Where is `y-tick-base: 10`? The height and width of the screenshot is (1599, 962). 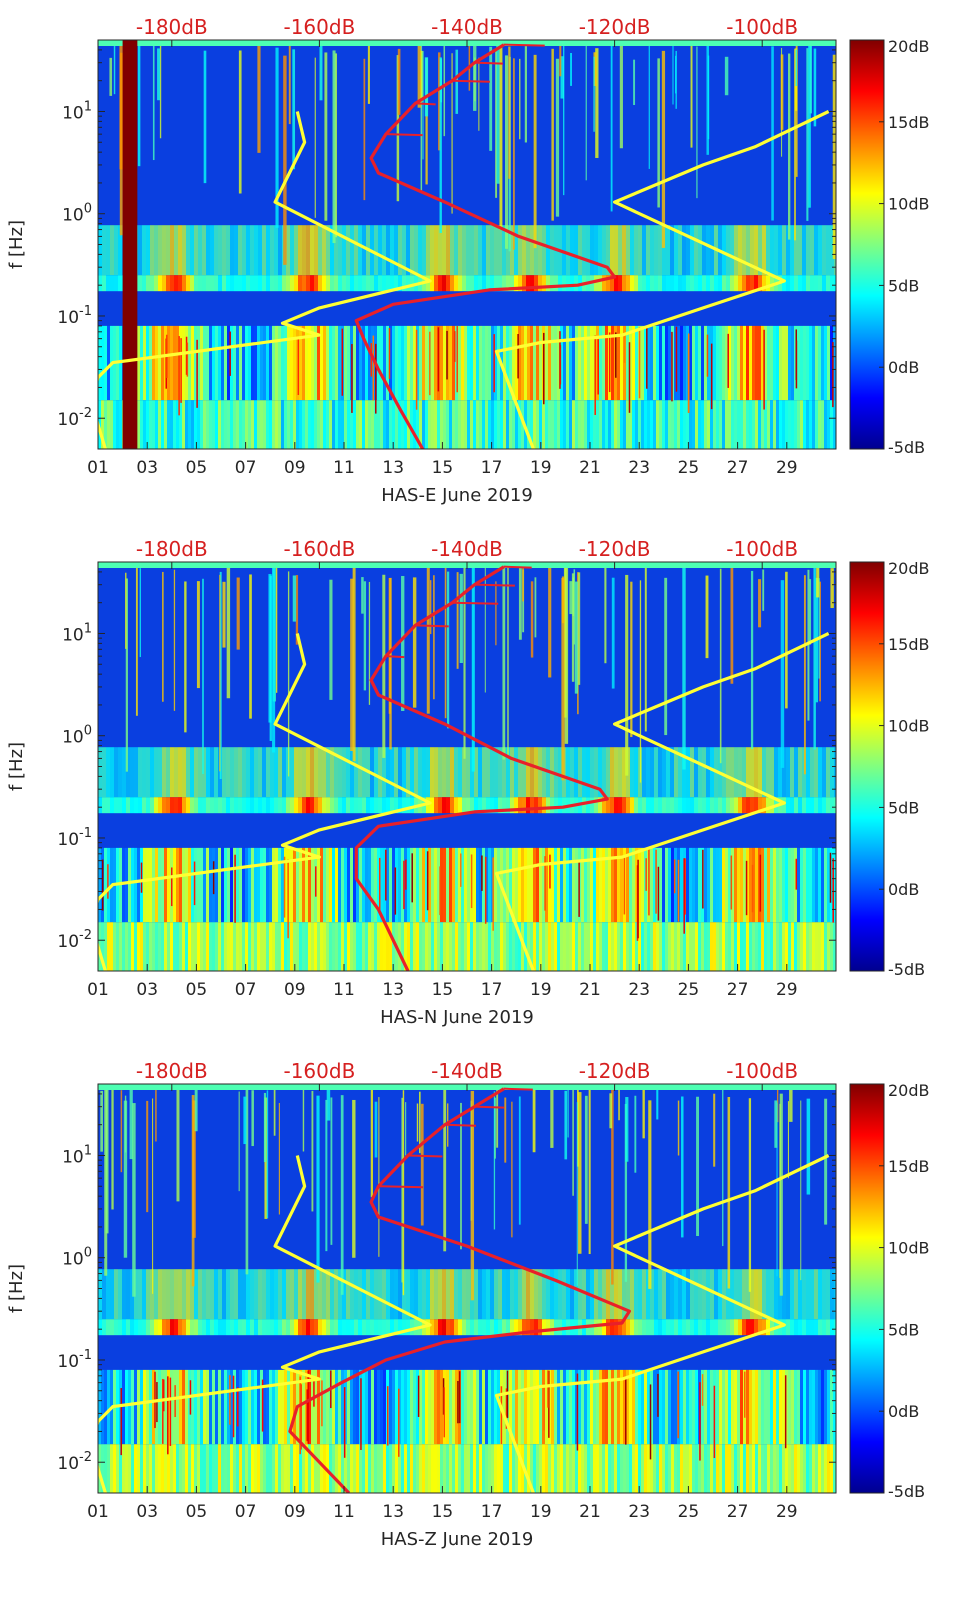 y-tick-base: 10 is located at coordinates (73, 635).